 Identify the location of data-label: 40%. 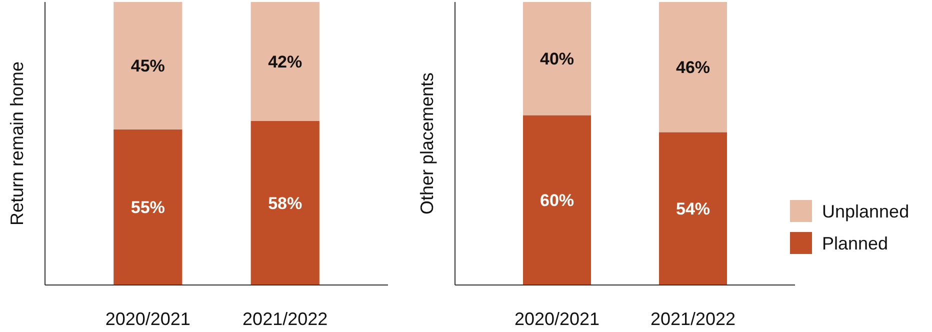
(557, 59).